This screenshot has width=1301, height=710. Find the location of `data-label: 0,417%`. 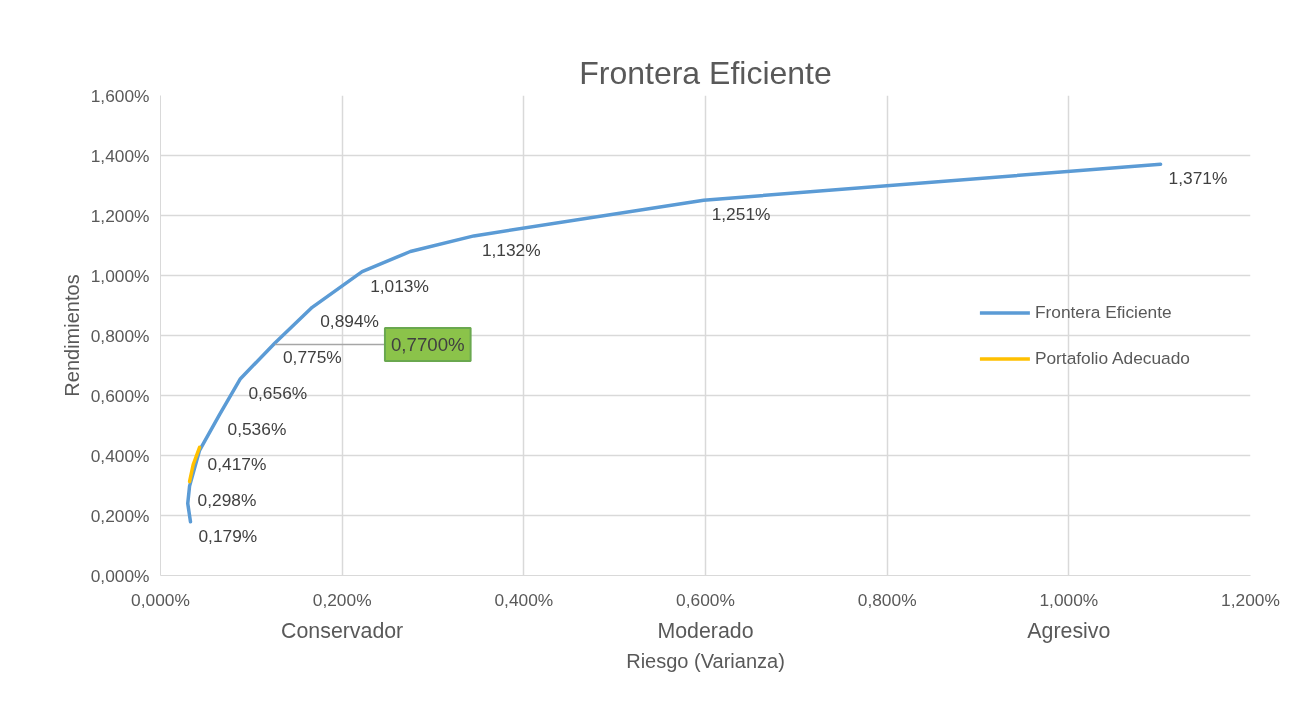

data-label: 0,417% is located at coordinates (237, 464).